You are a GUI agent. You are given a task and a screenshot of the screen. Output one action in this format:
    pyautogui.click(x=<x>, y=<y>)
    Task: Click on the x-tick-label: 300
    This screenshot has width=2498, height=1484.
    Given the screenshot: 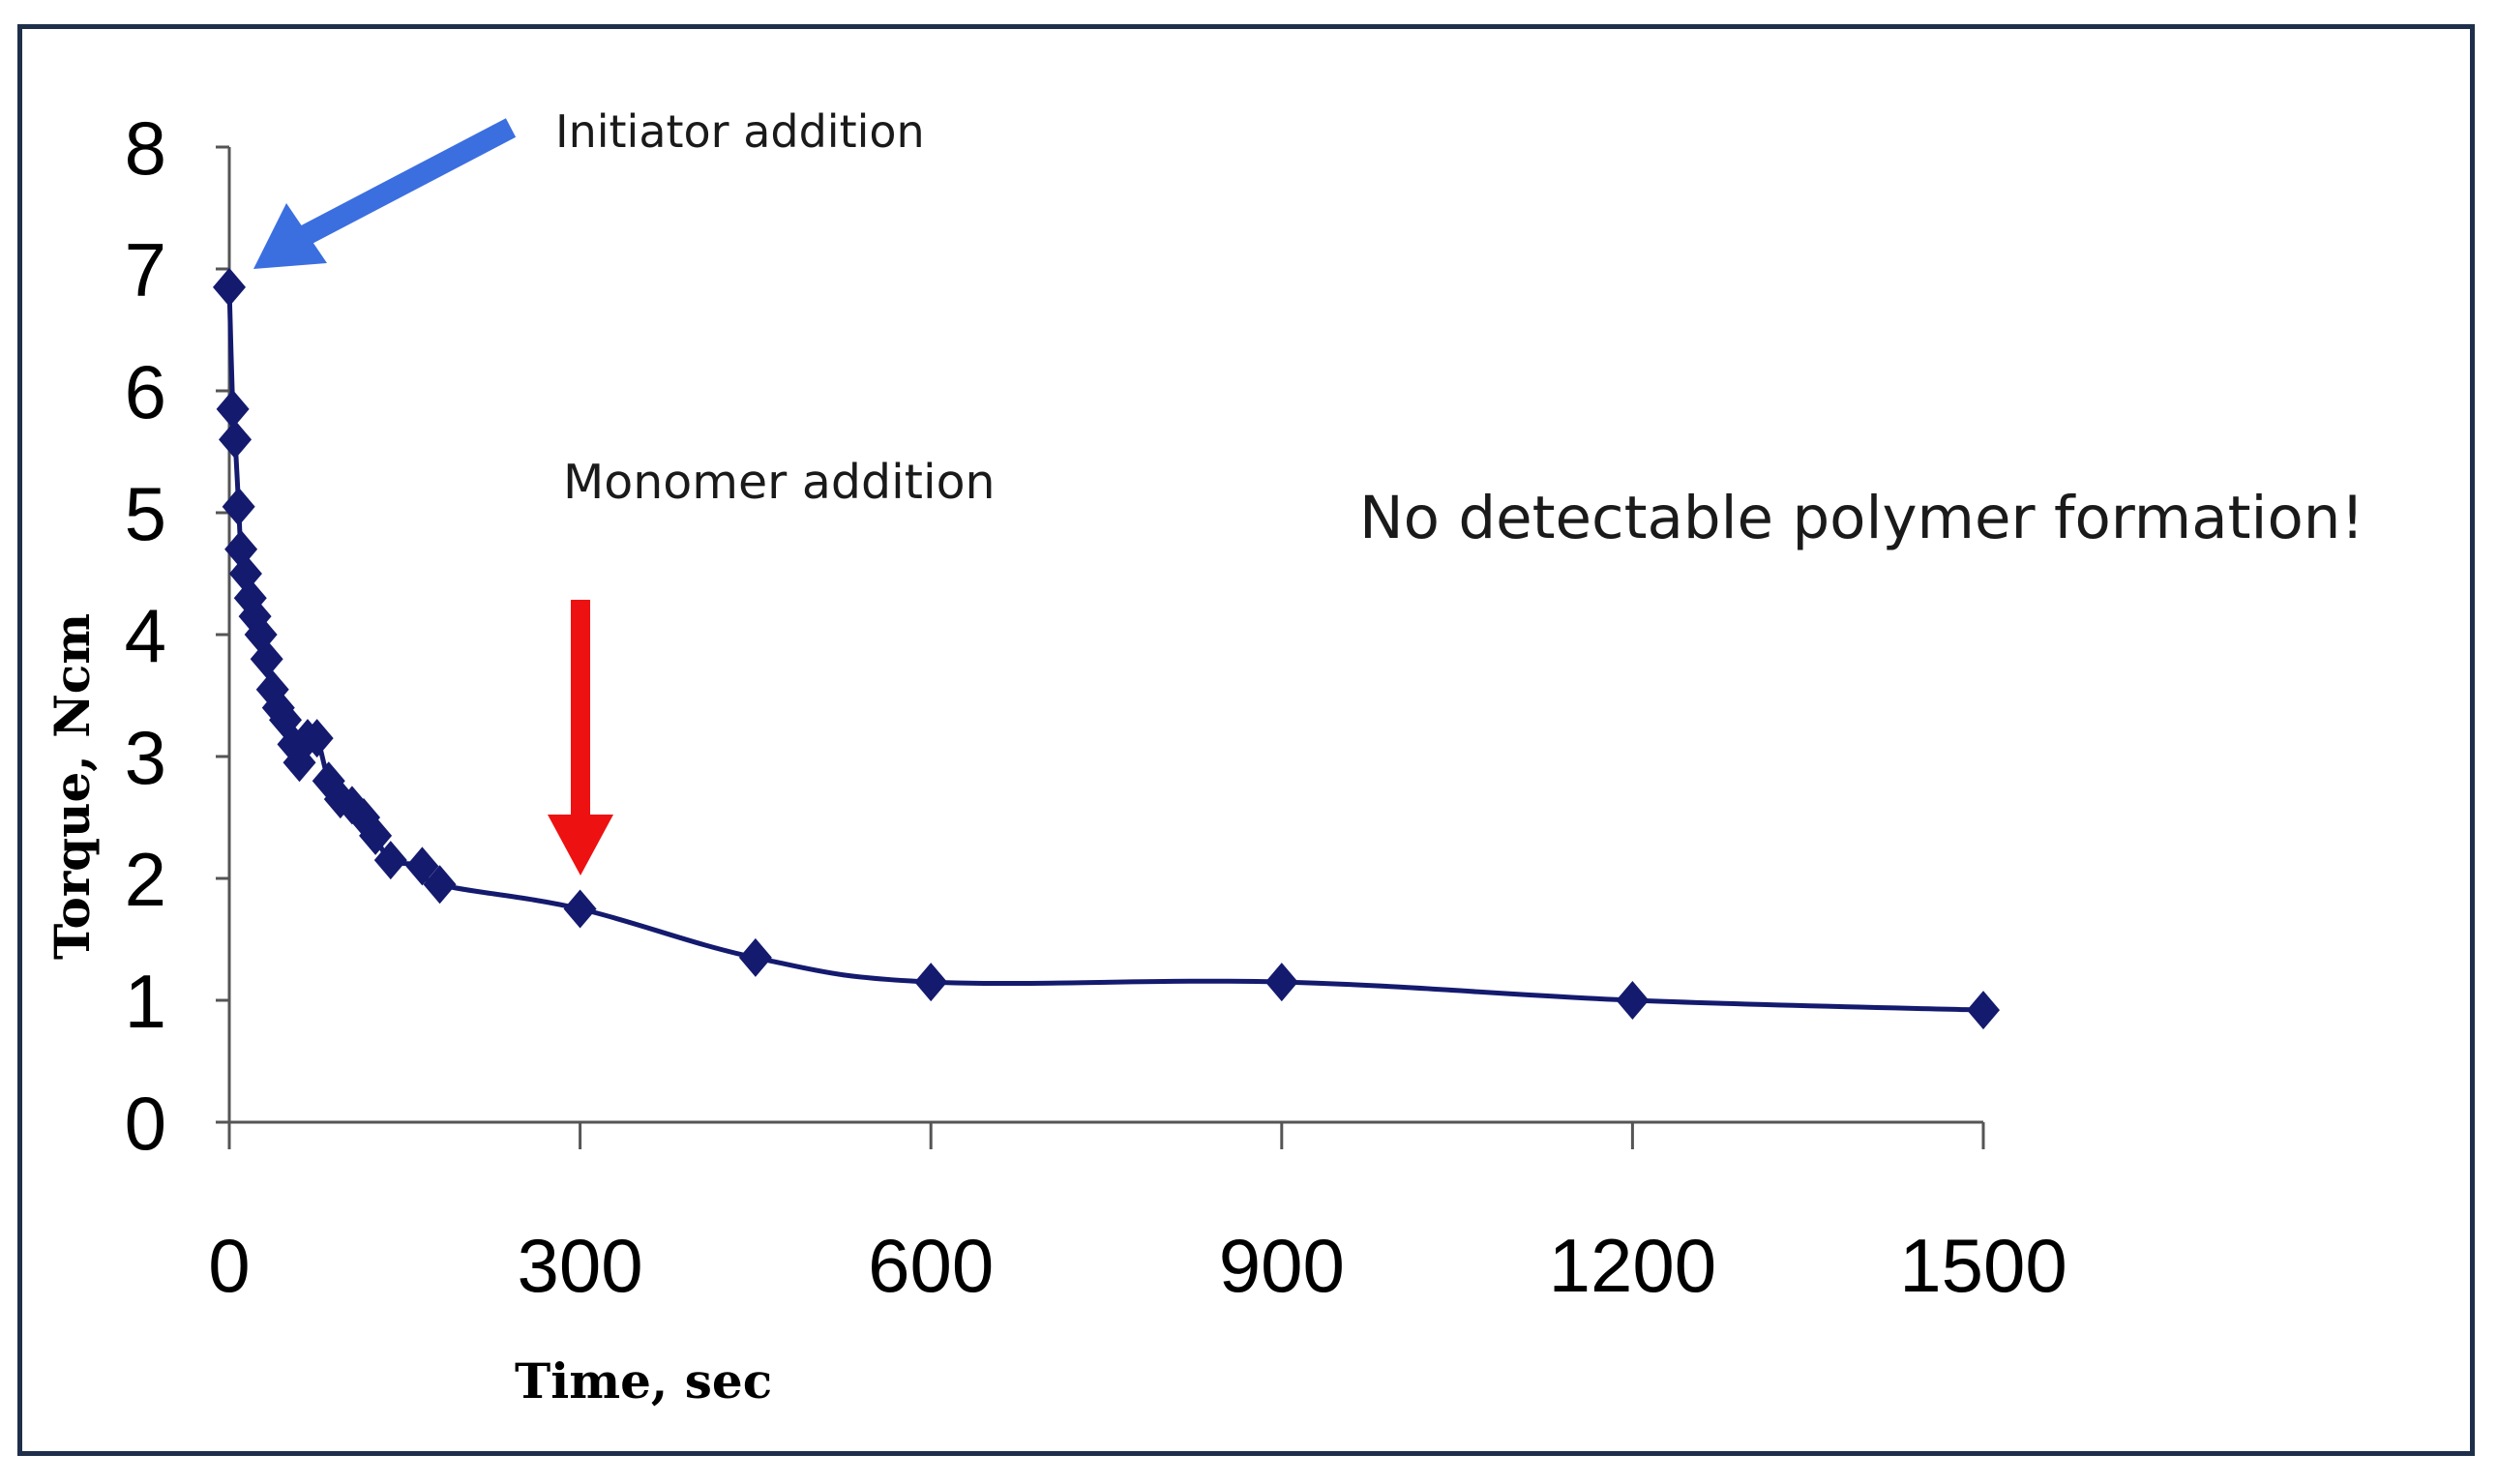 What is the action you would take?
    pyautogui.click(x=580, y=1265)
    